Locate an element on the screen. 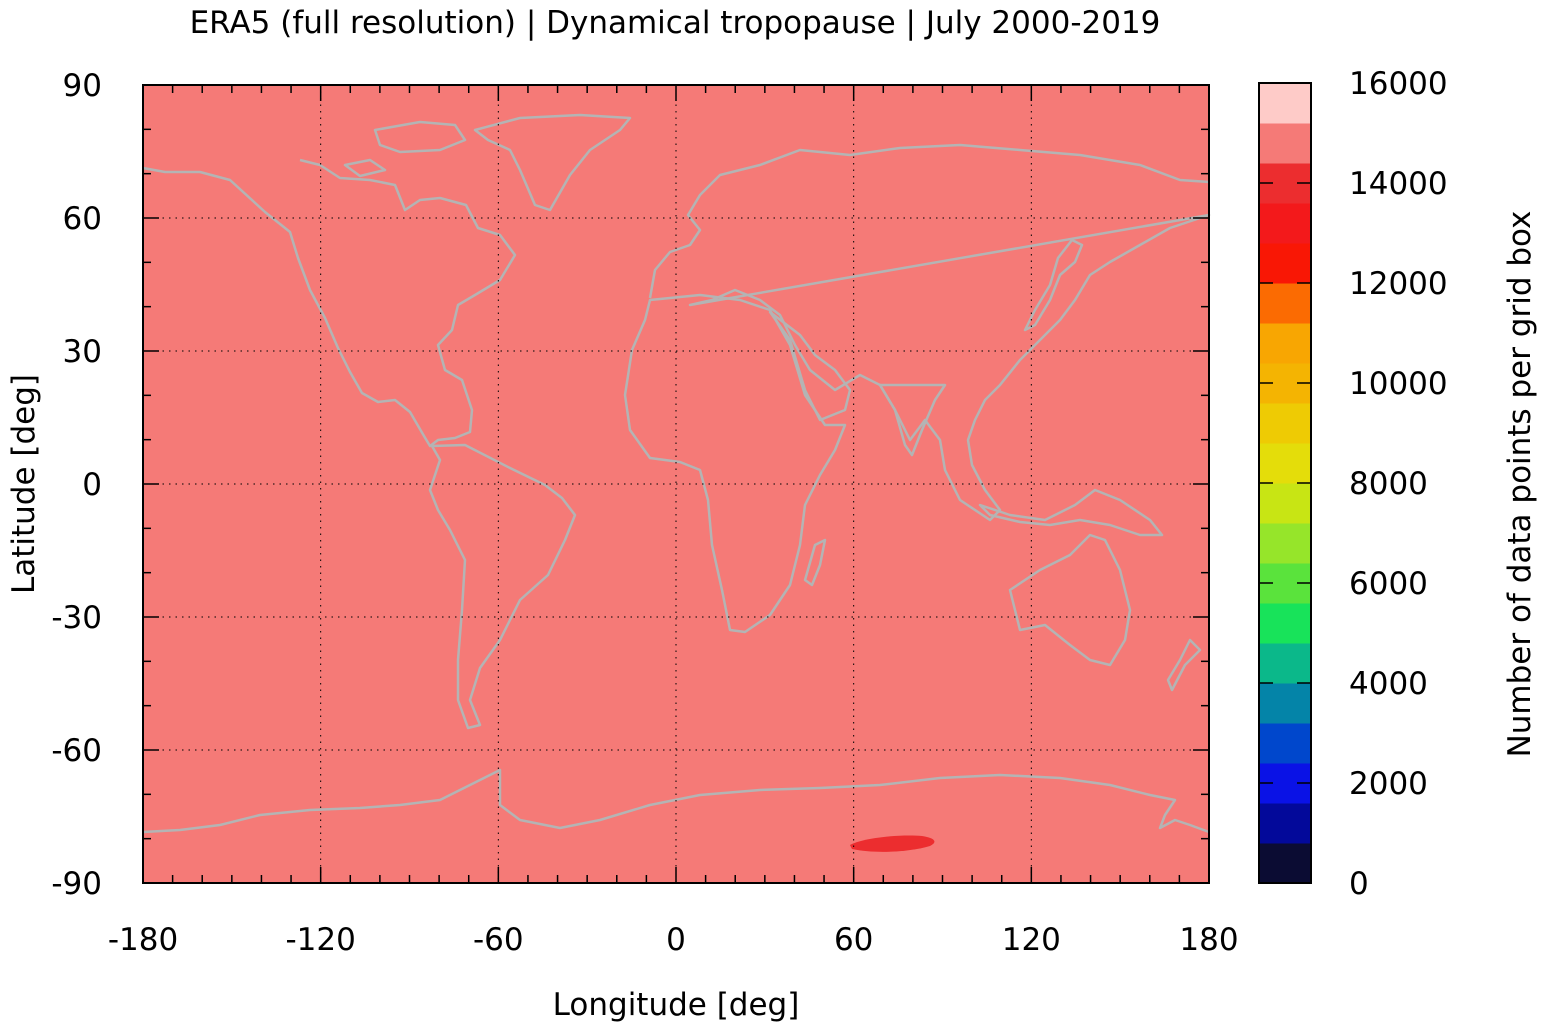 The height and width of the screenshot is (1029, 1543). x-axis-label: Longitude [deg] is located at coordinates (676, 1005).